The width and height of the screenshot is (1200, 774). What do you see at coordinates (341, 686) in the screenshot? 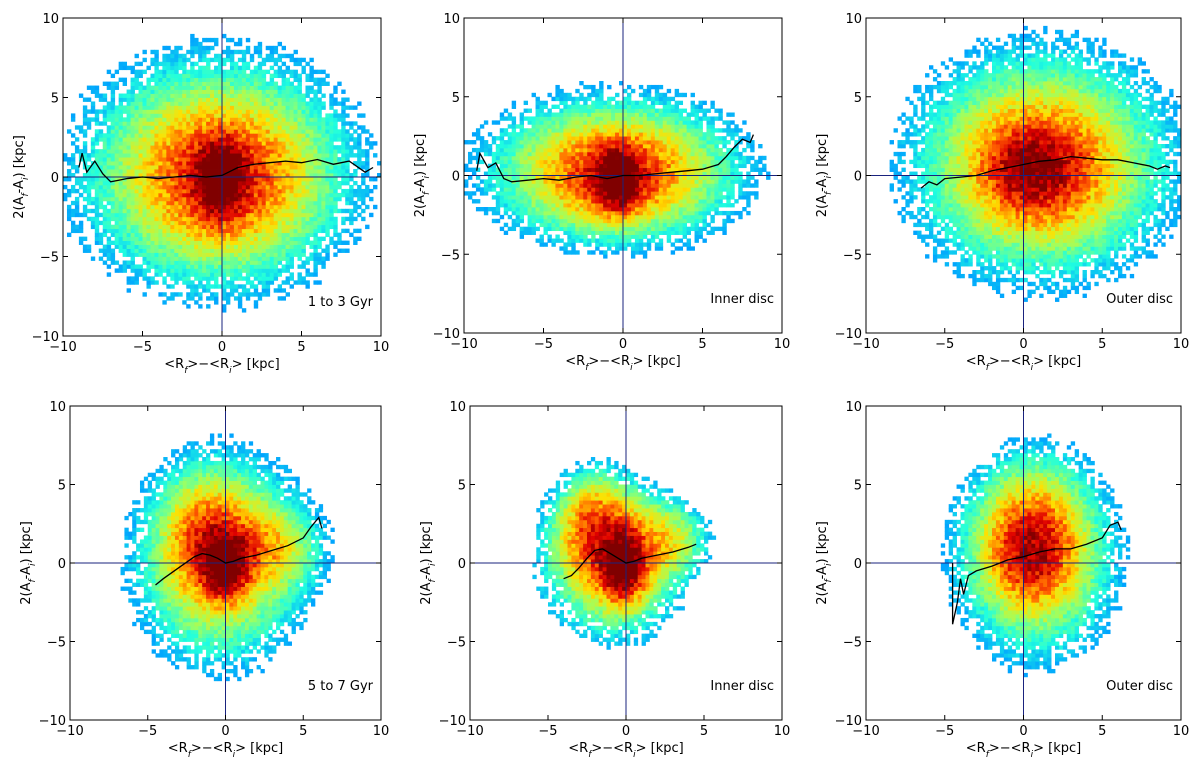
I see `panel-annotation: 5 to 7 Gyr` at bounding box center [341, 686].